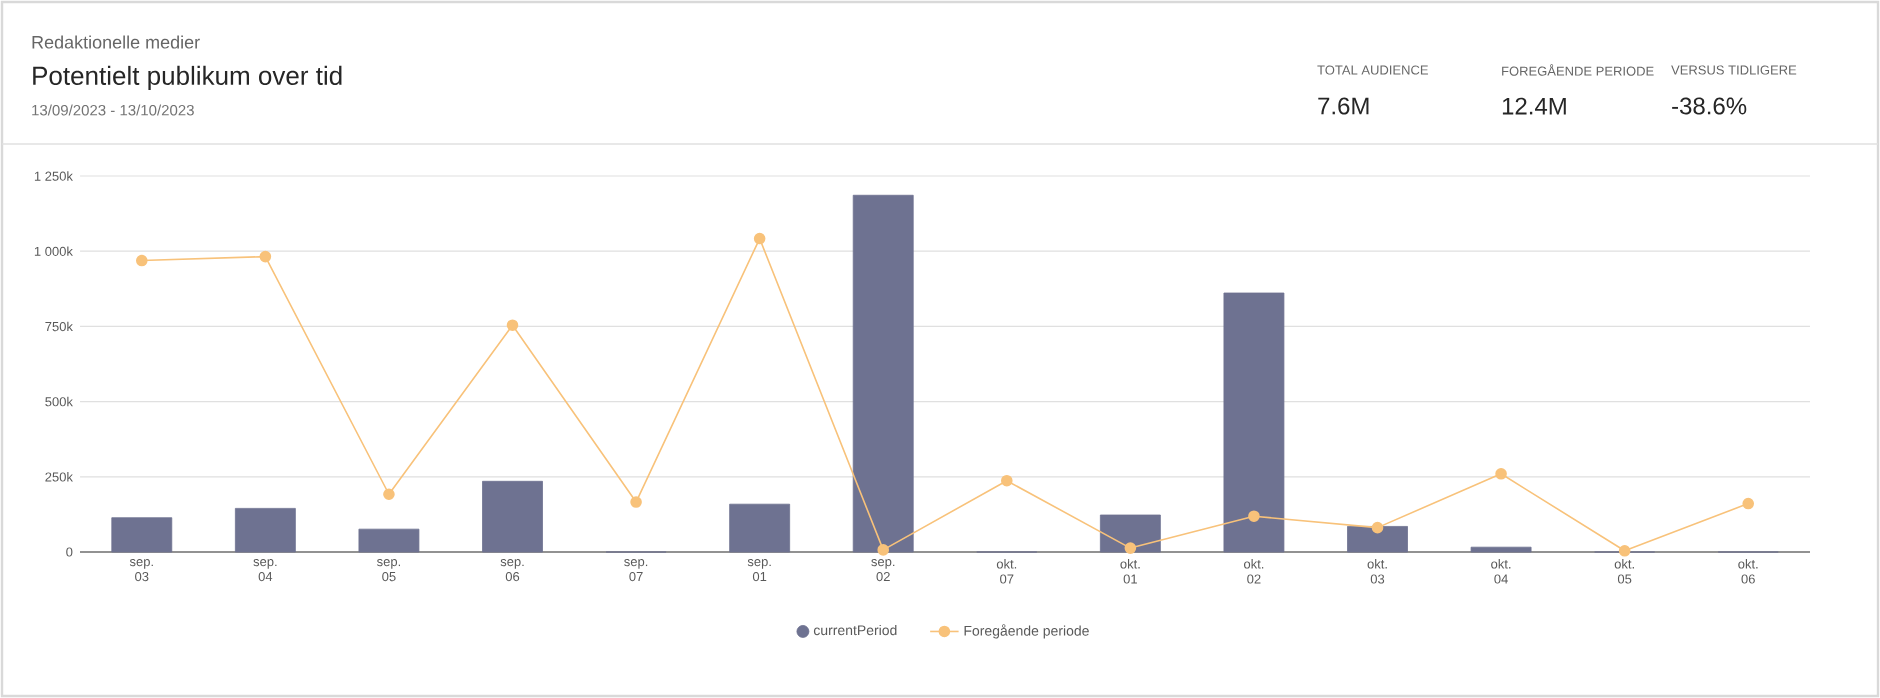  What do you see at coordinates (1709, 106) in the screenshot?
I see `text: -38.6%` at bounding box center [1709, 106].